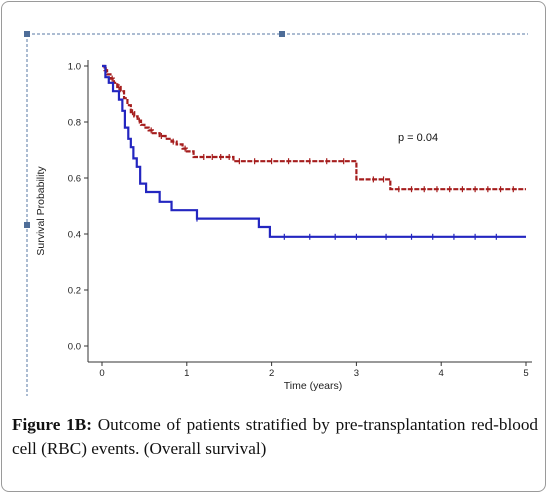  I want to click on x-tick-label: 0, so click(101, 373).